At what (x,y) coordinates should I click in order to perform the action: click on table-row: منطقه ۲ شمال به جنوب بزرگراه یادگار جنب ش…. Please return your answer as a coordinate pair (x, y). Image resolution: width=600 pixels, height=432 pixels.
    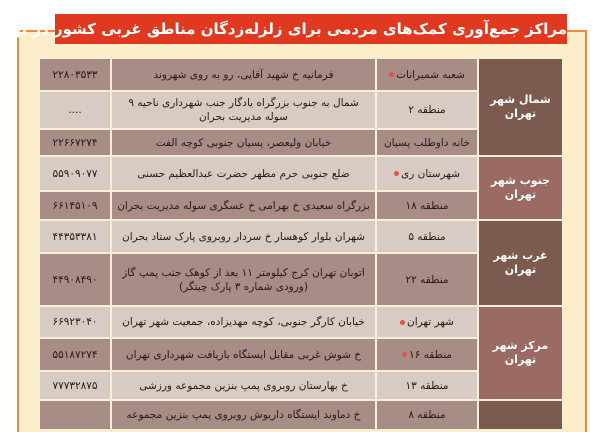
    Looking at the image, I should click on (300, 110).